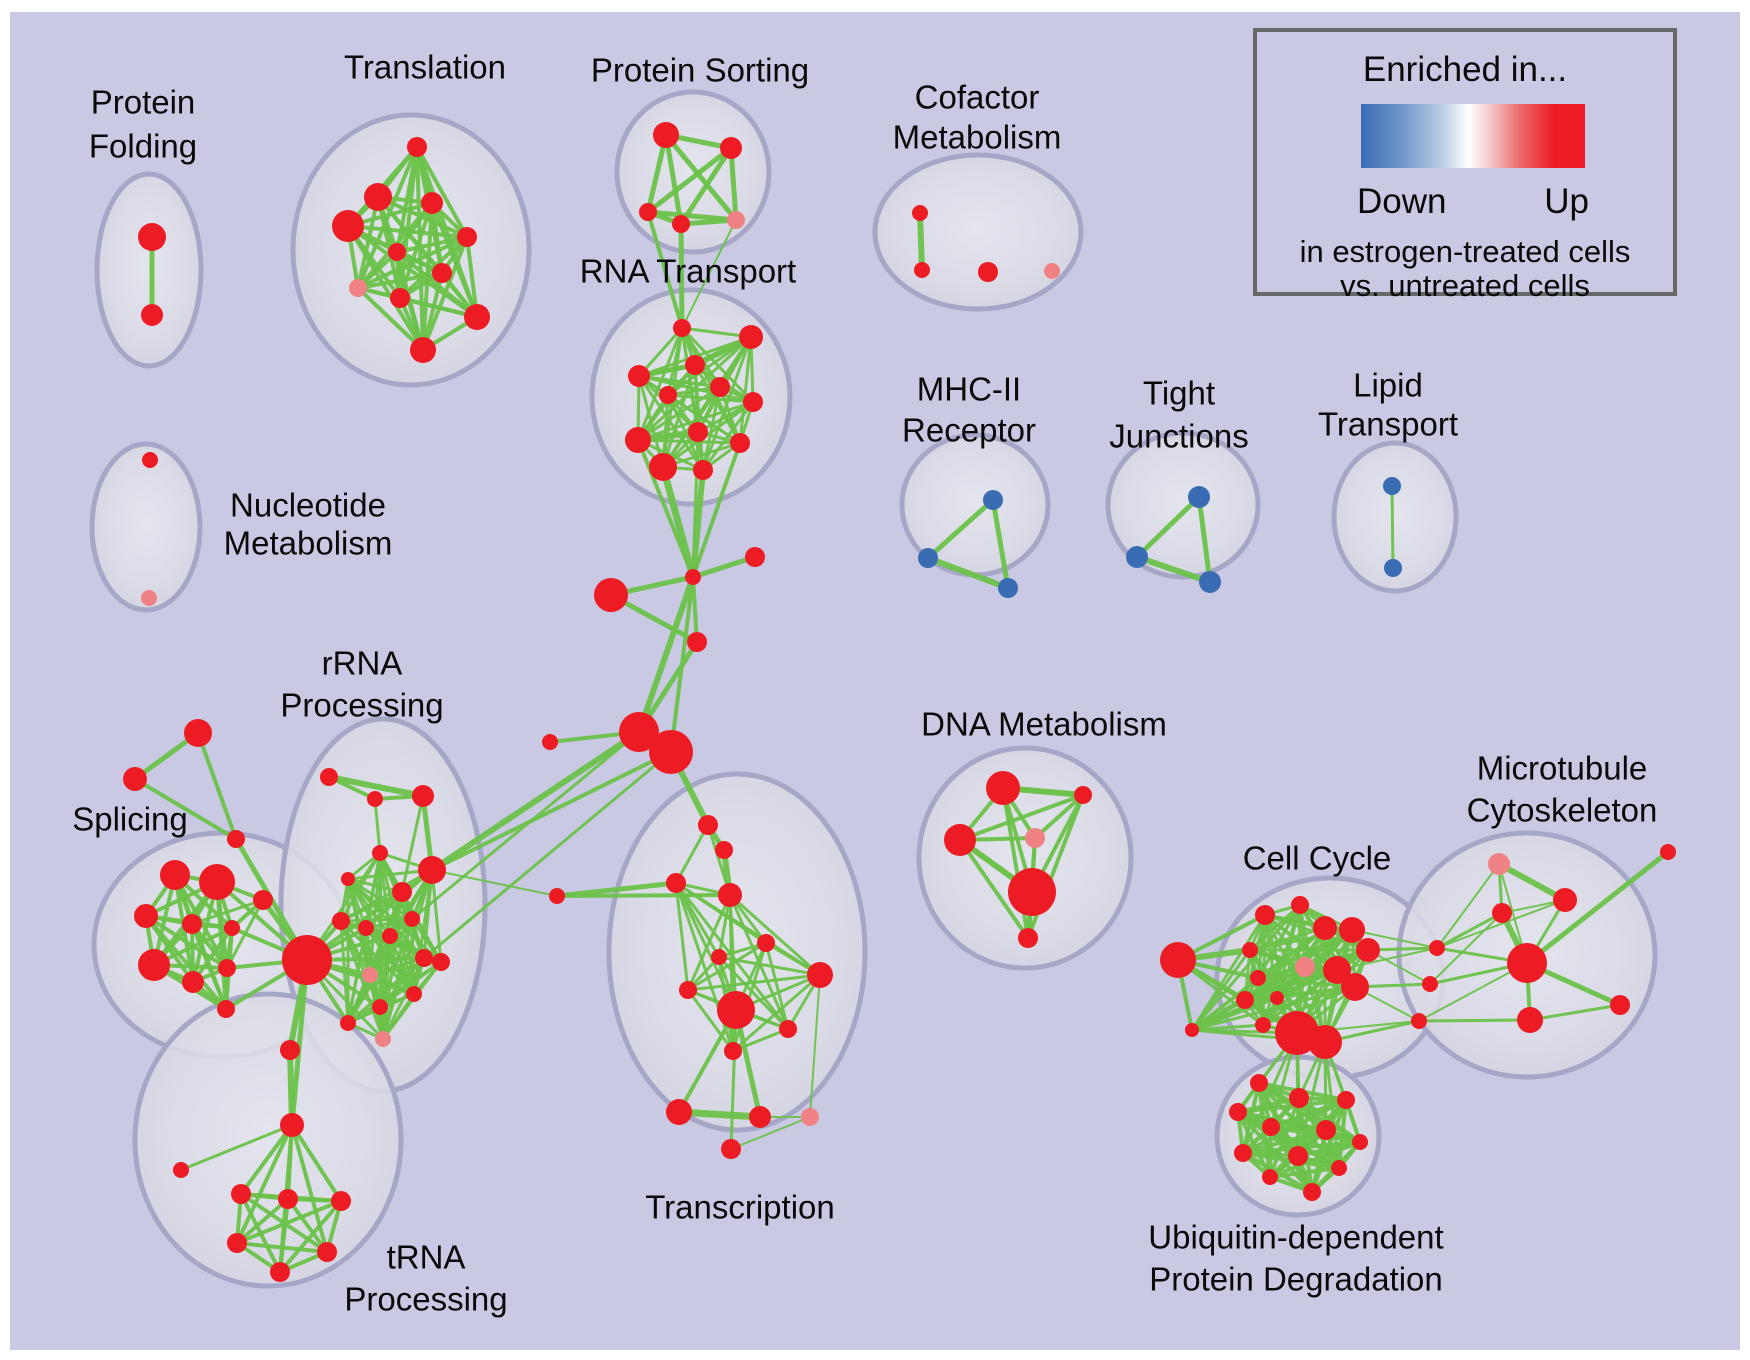 This screenshot has width=1750, height=1360. What do you see at coordinates (1388, 424) in the screenshot?
I see `cluster-lipid-transport-label: Transport` at bounding box center [1388, 424].